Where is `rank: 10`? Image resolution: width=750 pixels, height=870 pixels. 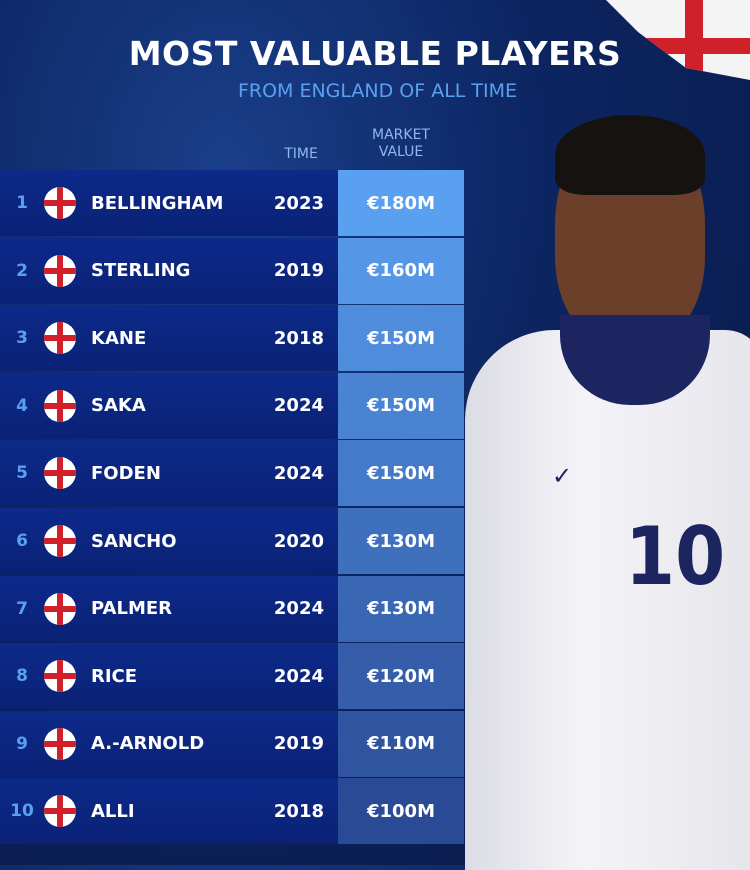
rank: 10 is located at coordinates (22, 811).